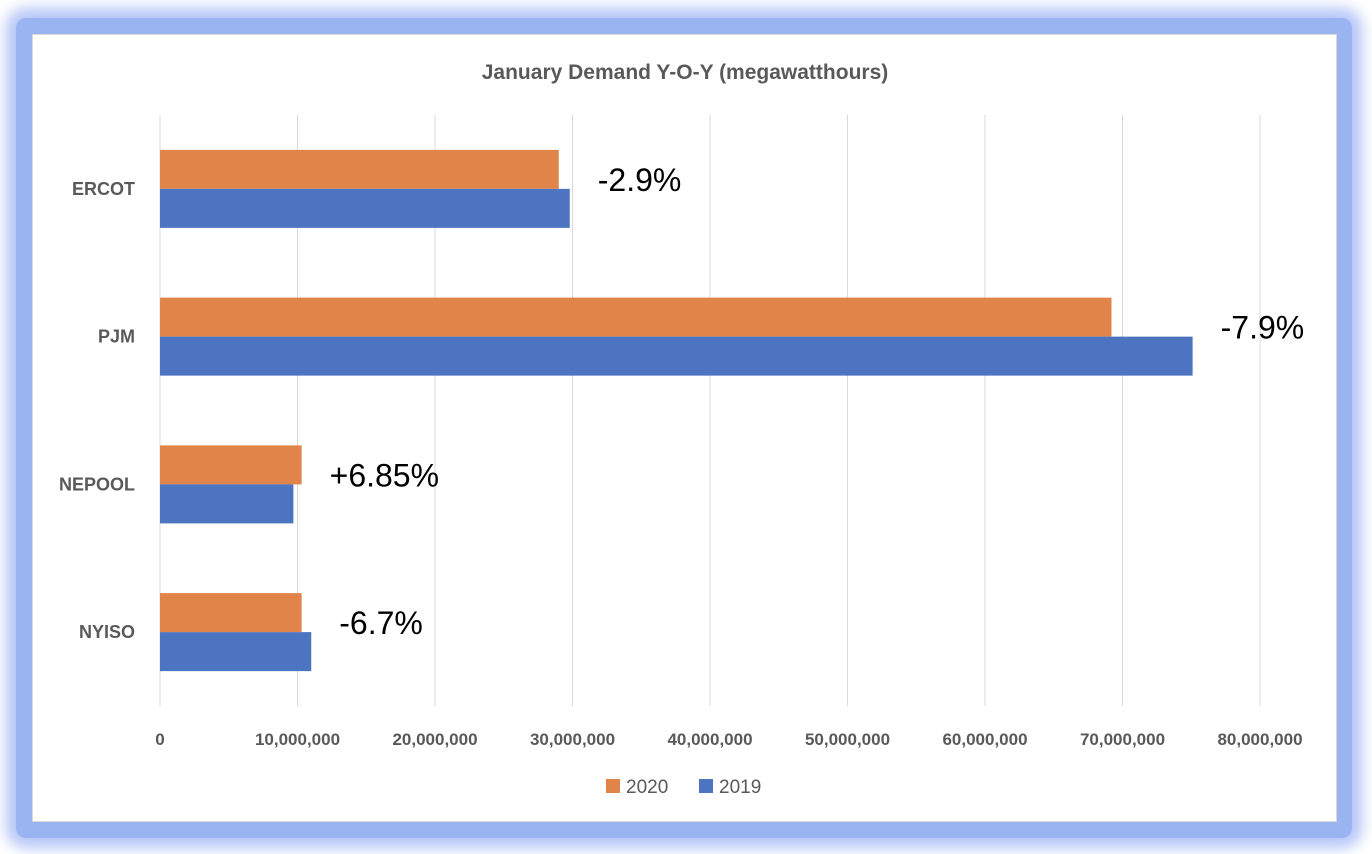 The image size is (1372, 854). Describe the element at coordinates (236, 652) in the screenshot. I see `bar-nyiso-2019` at that location.